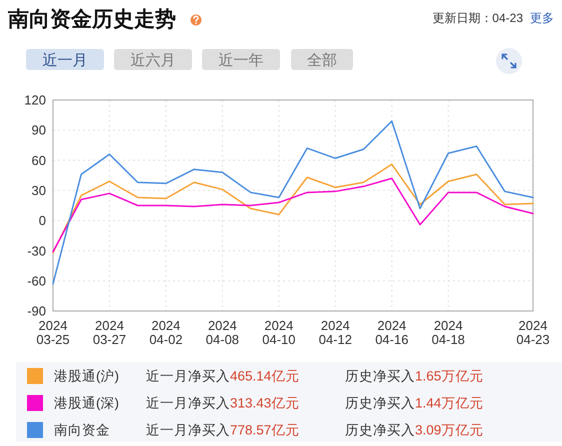 This screenshot has width=562, height=446. Describe the element at coordinates (39, 190) in the screenshot. I see `y-tick-label: 30` at that location.